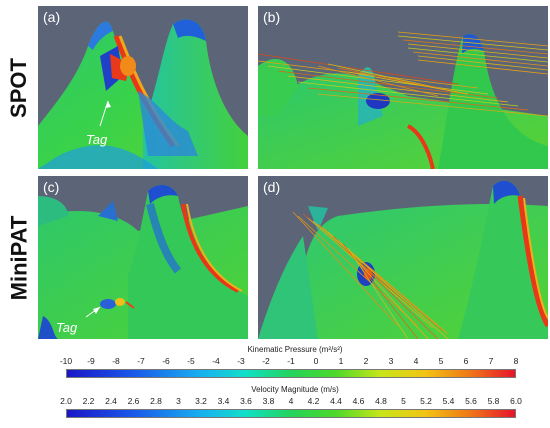 The width and height of the screenshot is (550, 428). I want to click on panel-c: (c) Tag, so click(143, 257).